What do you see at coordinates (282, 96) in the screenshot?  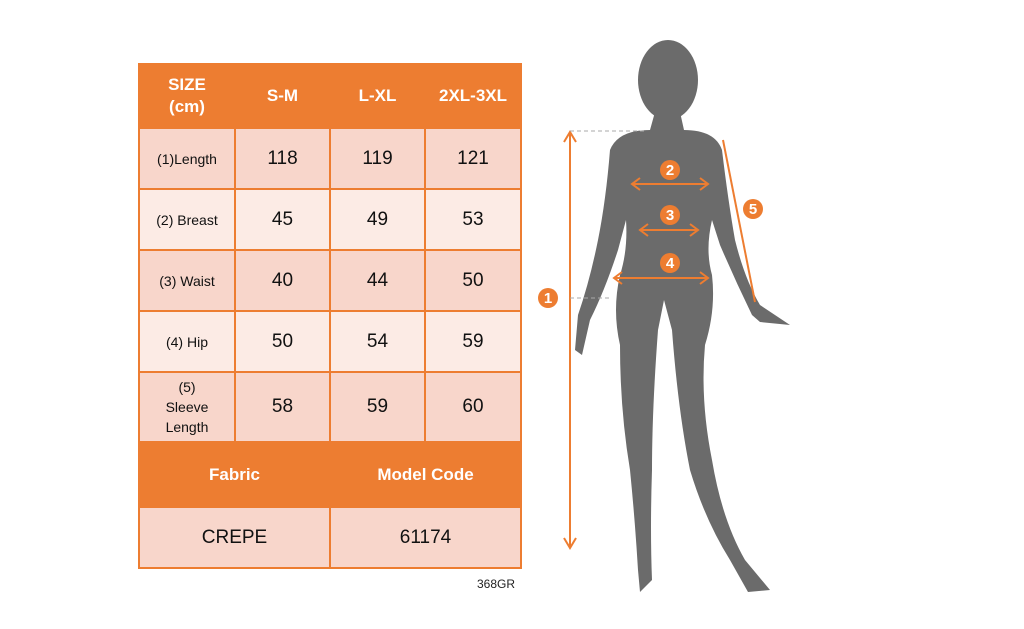 I see `size-s-m-header: S-M` at bounding box center [282, 96].